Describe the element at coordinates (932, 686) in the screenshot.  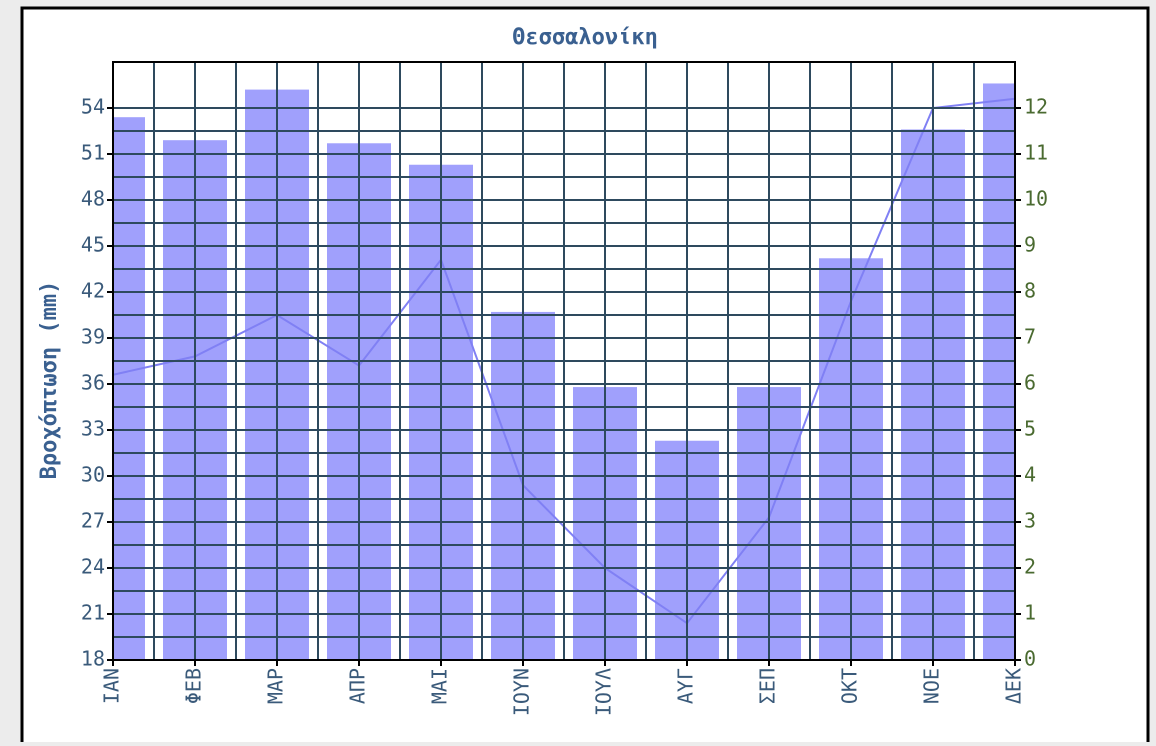
I see `x-tick-label: ΝΟΕ` at that location.